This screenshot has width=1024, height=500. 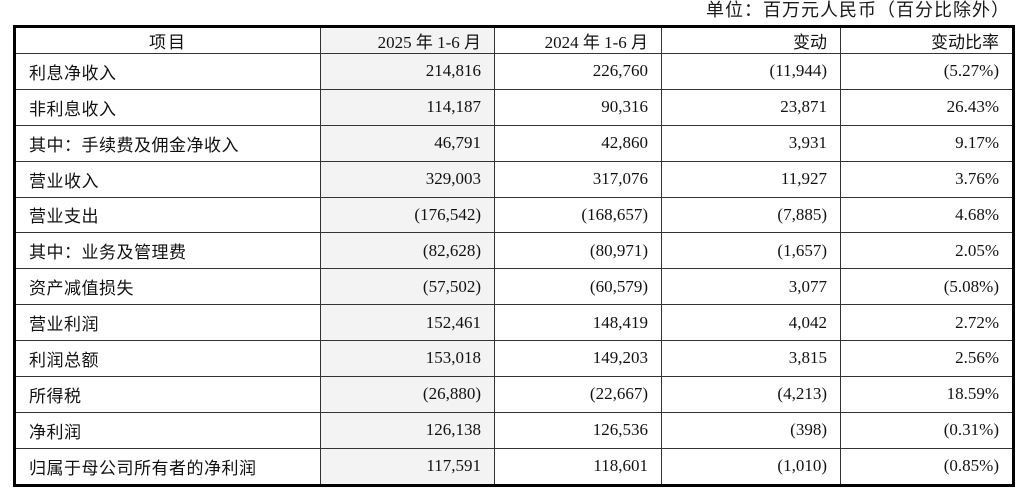 What do you see at coordinates (578, 251) in the screenshot?
I see `row-value-2024: (80,971)` at bounding box center [578, 251].